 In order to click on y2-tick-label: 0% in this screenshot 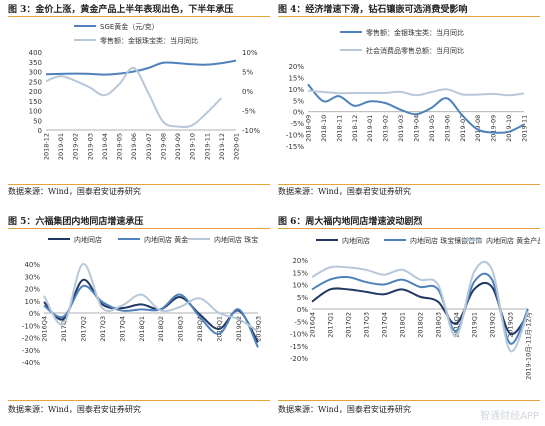, I will do `click(247, 92)`.